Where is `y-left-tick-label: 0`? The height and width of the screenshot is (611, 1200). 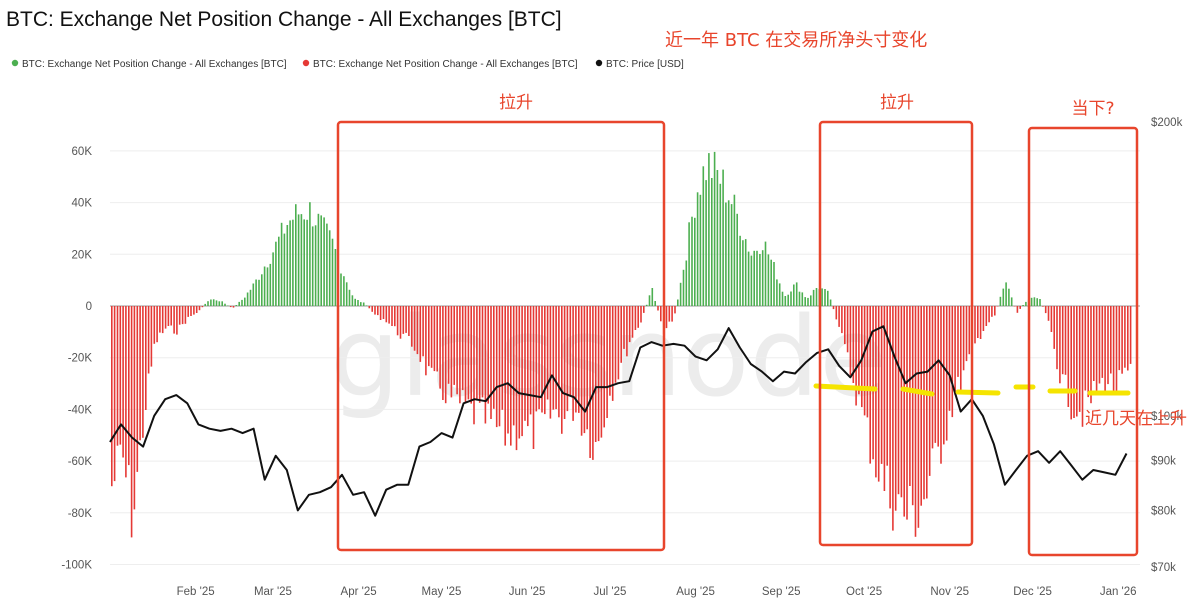
y-left-tick-label: 0 is located at coordinates (89, 307).